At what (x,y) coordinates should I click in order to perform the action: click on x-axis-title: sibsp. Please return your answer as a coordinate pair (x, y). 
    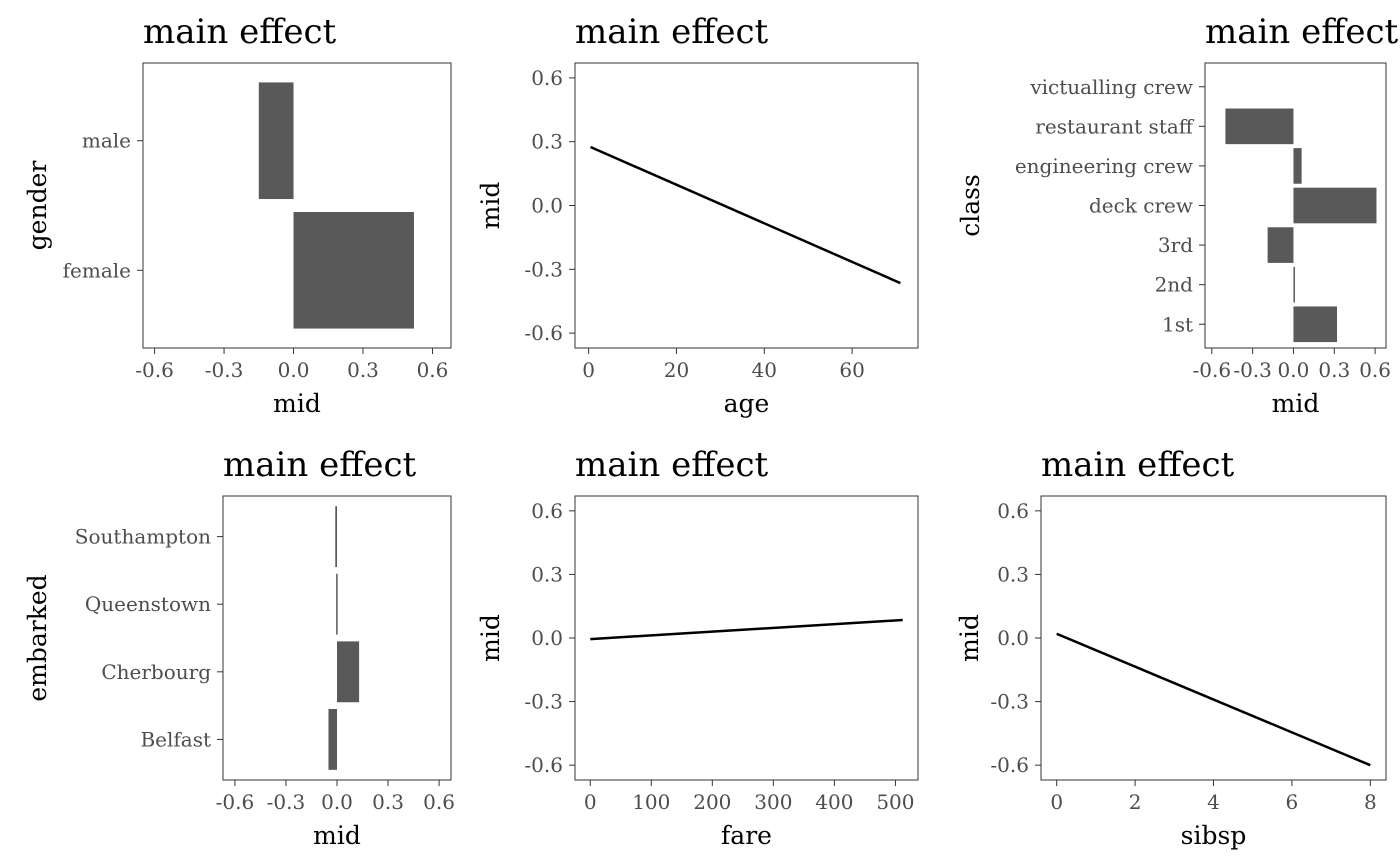
    Looking at the image, I should click on (1214, 835).